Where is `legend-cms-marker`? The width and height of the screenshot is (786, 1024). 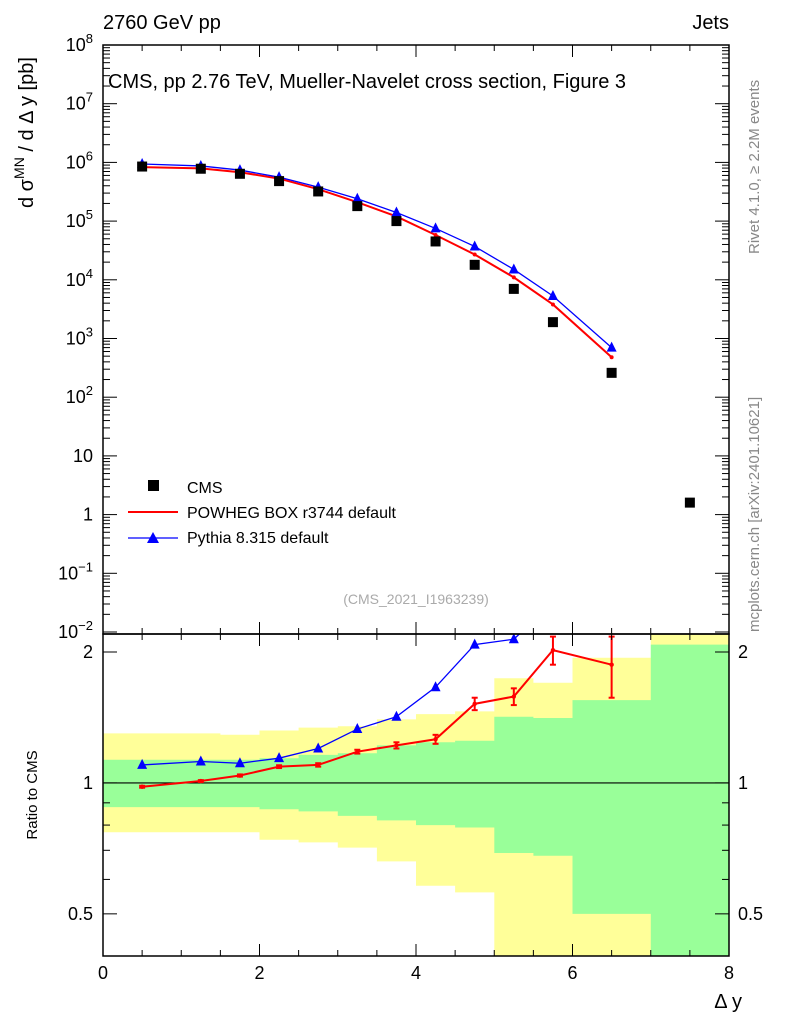
legend-cms-marker is located at coordinates (153, 485).